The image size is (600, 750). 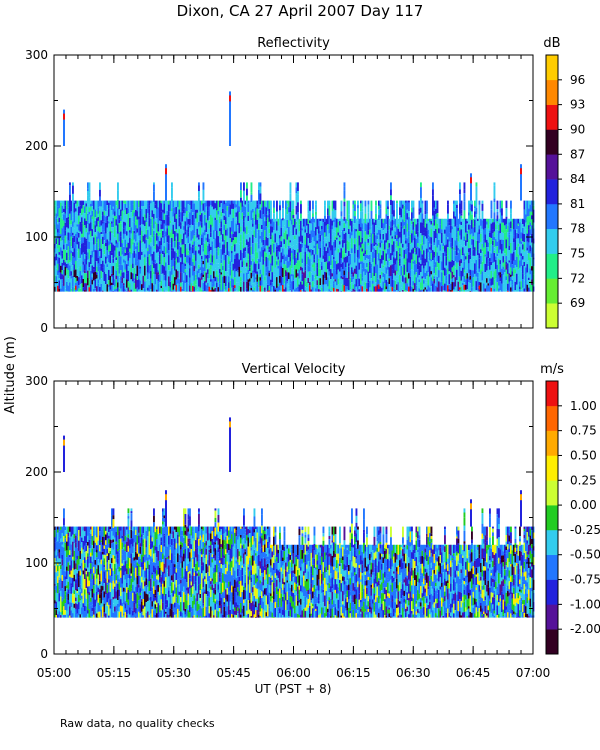 What do you see at coordinates (36, 472) in the screenshot?
I see `velocity-y-tick-label: 200` at bounding box center [36, 472].